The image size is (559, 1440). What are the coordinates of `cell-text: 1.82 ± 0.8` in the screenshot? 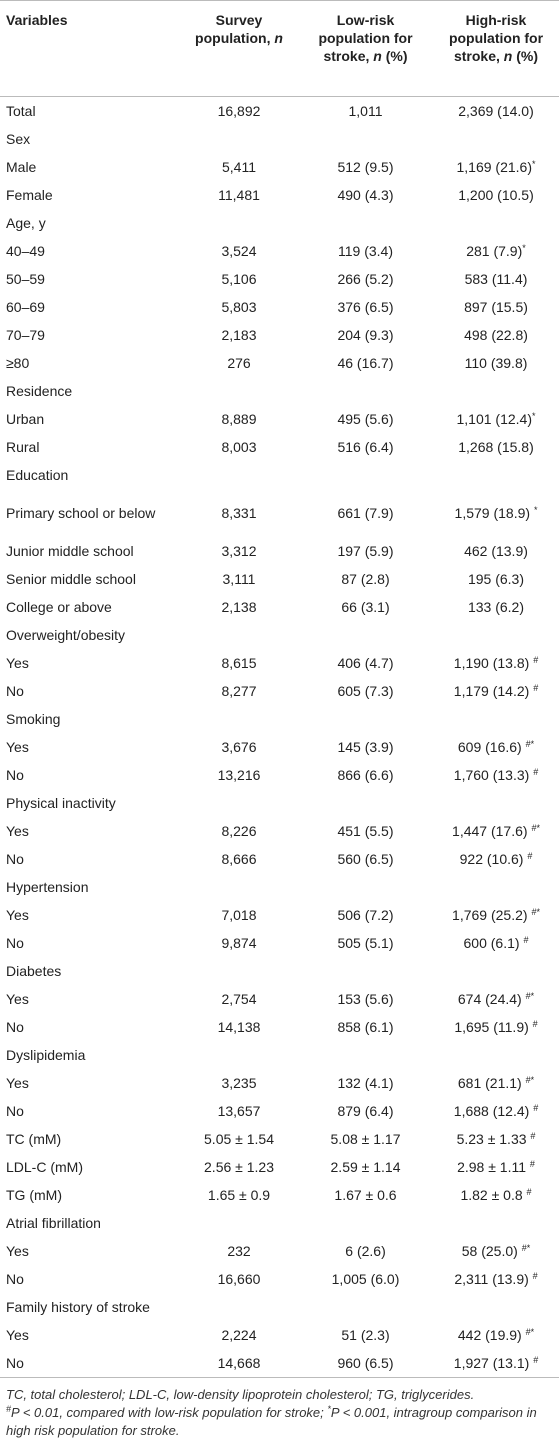 It's located at (493, 1195).